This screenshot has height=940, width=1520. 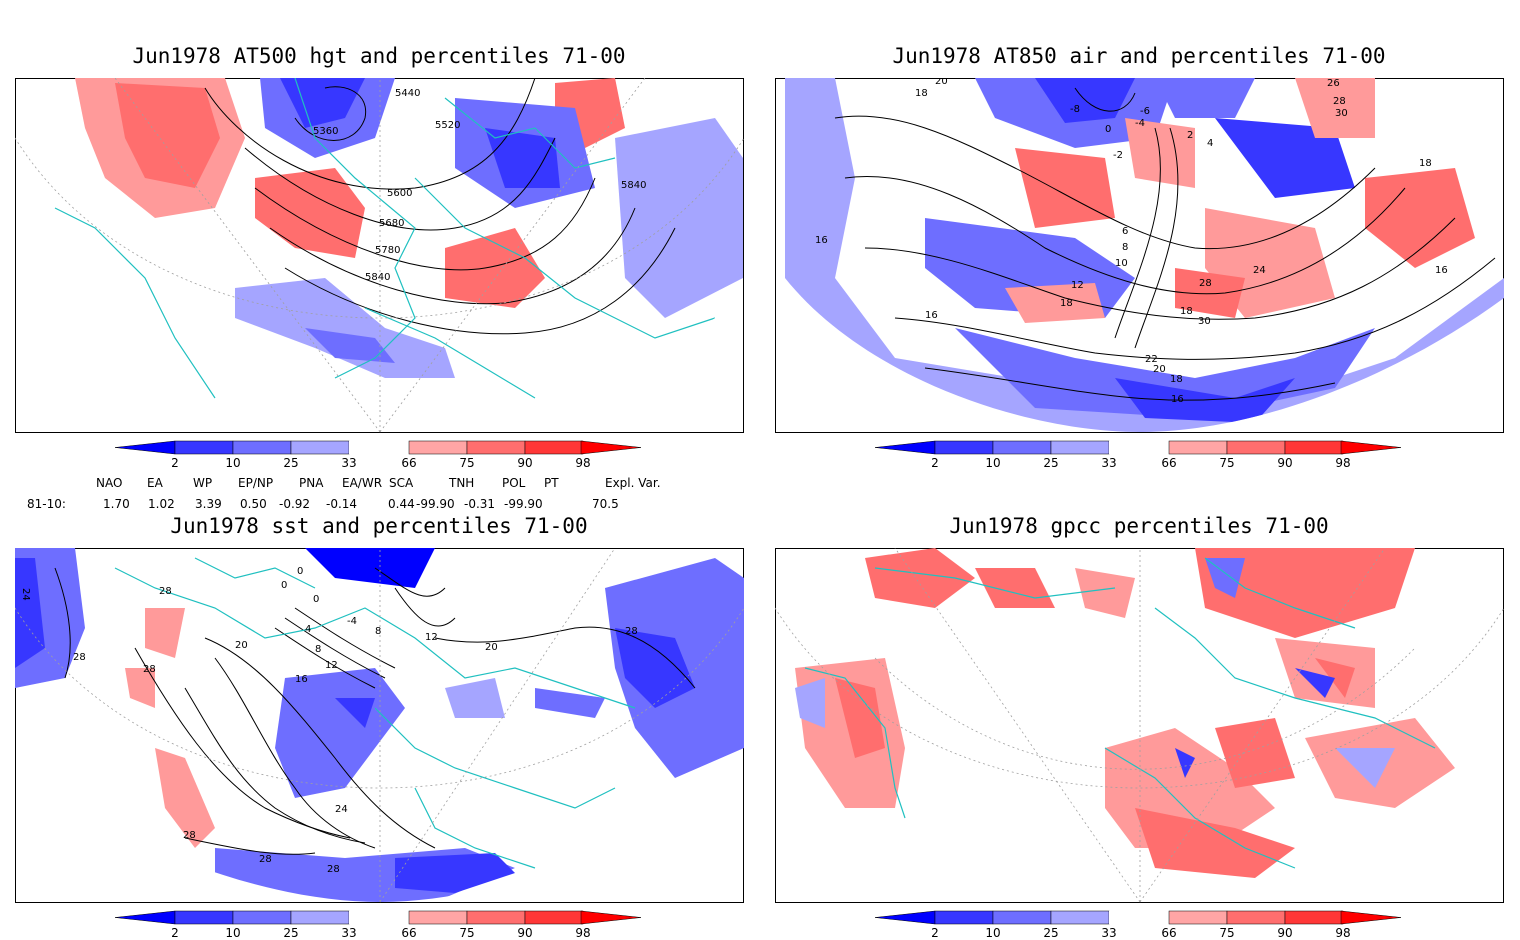 I want to click on contour-label: 8, so click(x=1125, y=247).